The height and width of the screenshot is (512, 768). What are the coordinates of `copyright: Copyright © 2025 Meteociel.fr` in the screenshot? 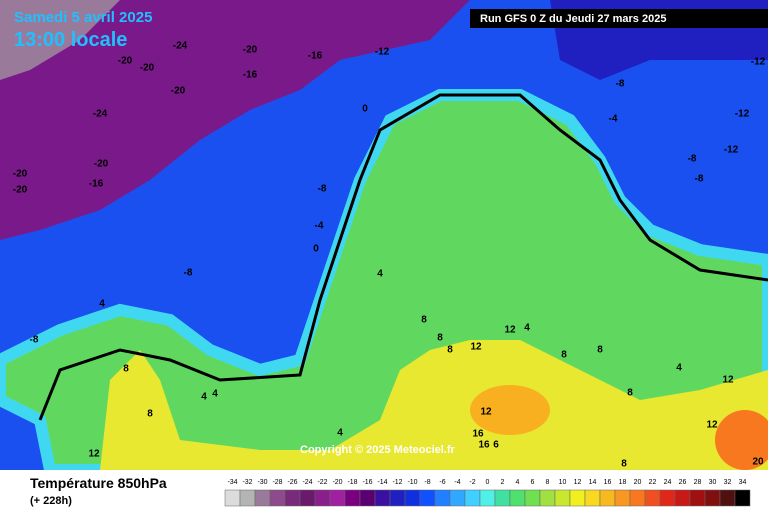 It's located at (378, 450).